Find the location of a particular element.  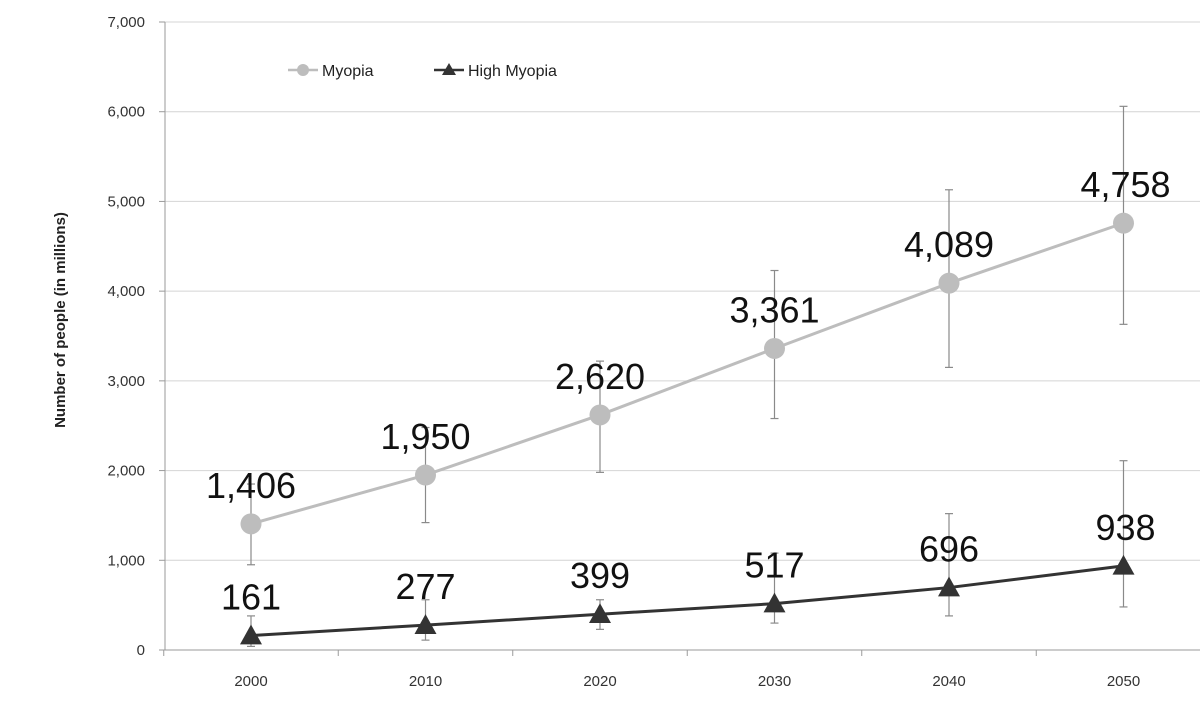

y-axis-title: Number of people (in millions) is located at coordinates (60, 320).